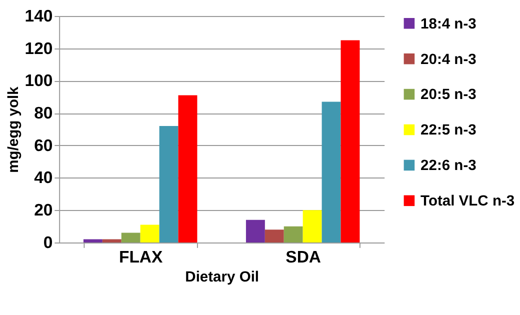 The image size is (520, 315). I want to click on x-axis-title: Dietary Oil, so click(222, 277).